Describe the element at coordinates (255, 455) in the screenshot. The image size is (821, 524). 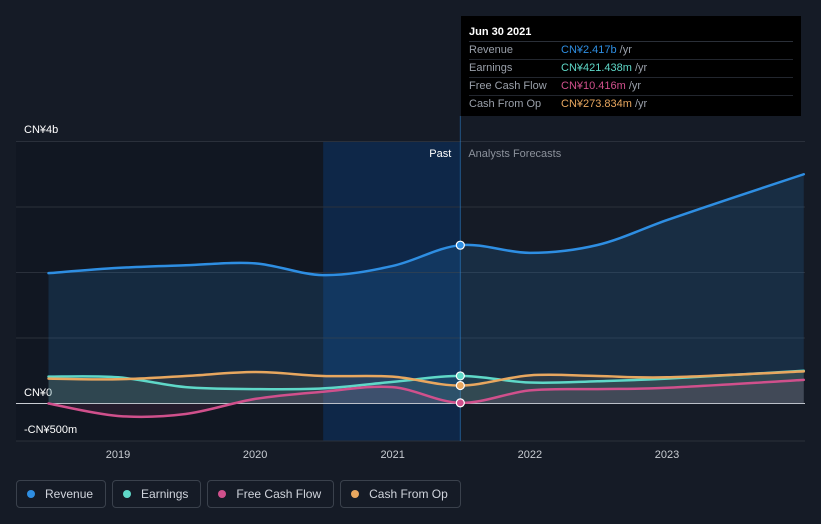
I see `x-tick-label-2020: 2020` at that location.